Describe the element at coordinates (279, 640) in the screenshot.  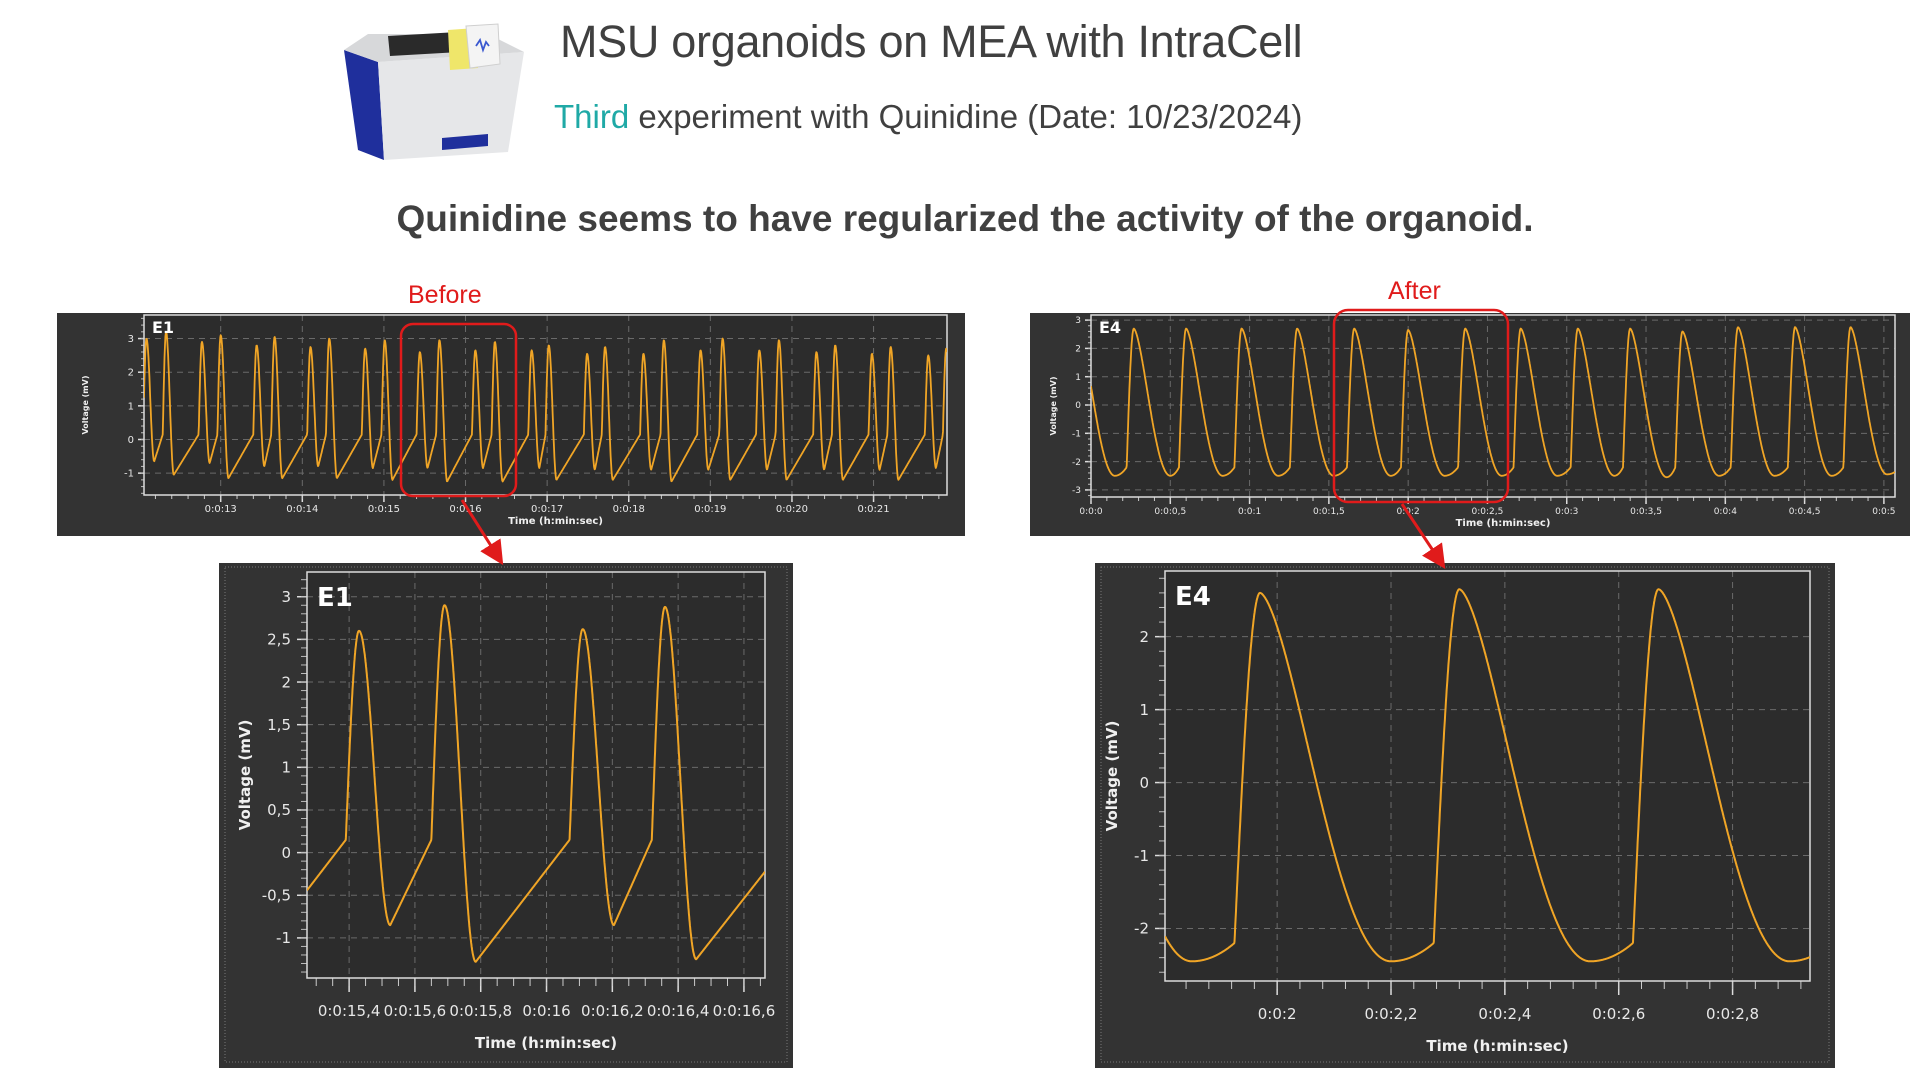
I see `y-tick-label: 2,5` at that location.